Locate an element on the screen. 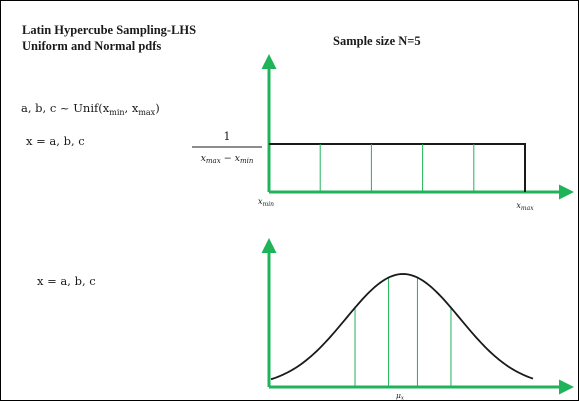 The image size is (579, 401). x-min-label: xmin is located at coordinates (266, 202).